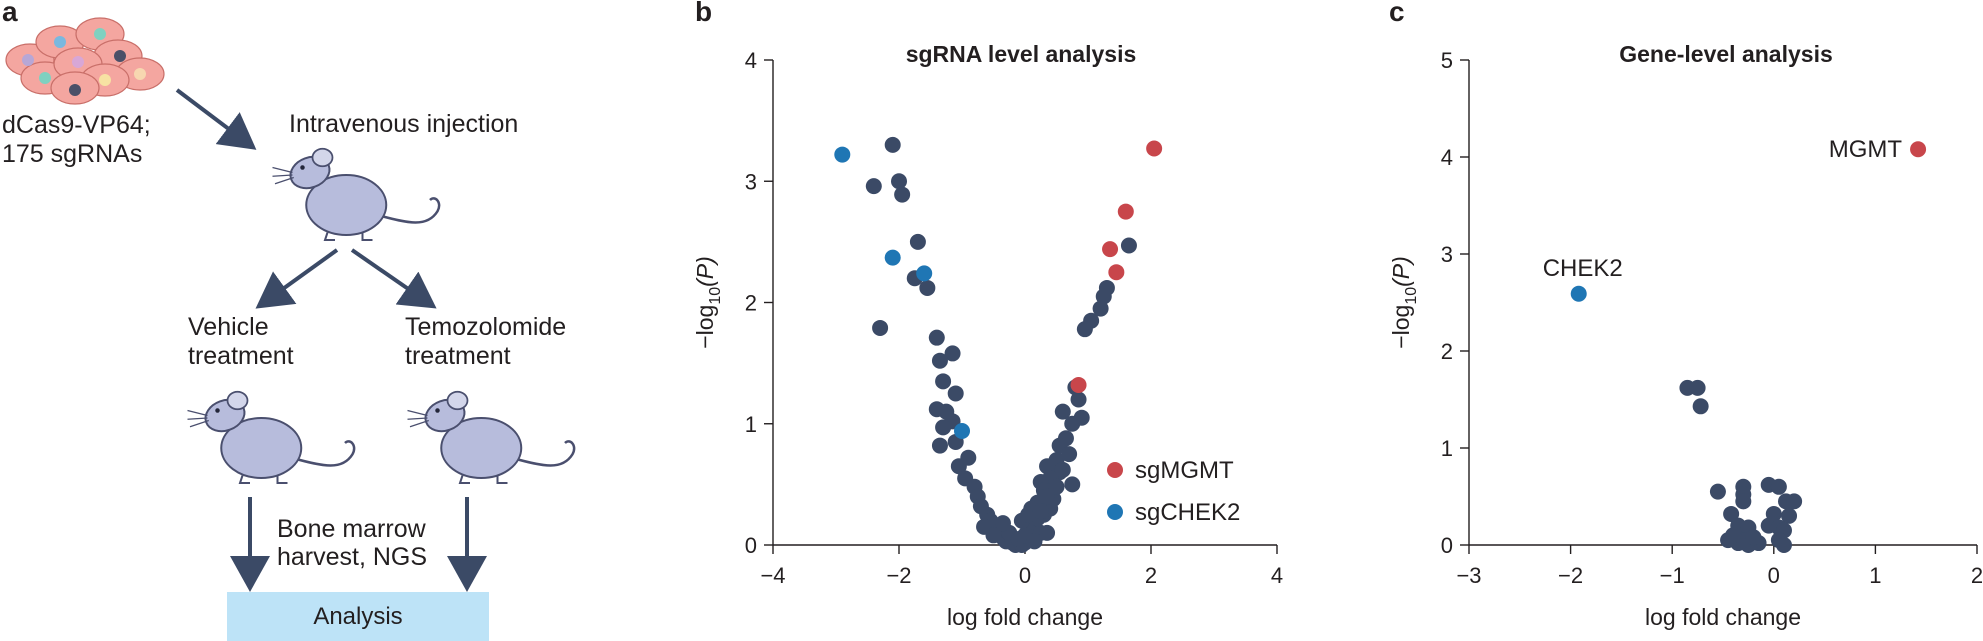 The width and height of the screenshot is (1983, 641). I want to click on panel-letter-a: a, so click(10, 13).